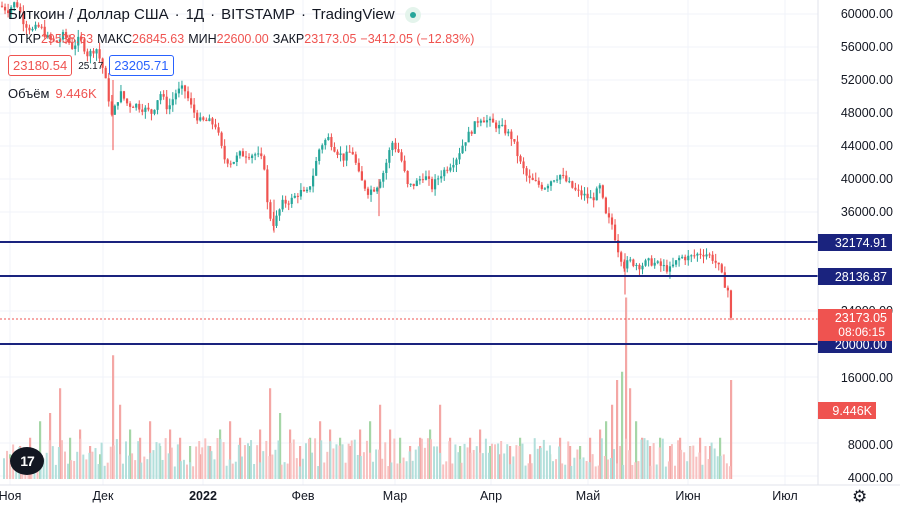 This screenshot has height=510, width=900. What do you see at coordinates (412, 15) in the screenshot?
I see `market-status-icon` at bounding box center [412, 15].